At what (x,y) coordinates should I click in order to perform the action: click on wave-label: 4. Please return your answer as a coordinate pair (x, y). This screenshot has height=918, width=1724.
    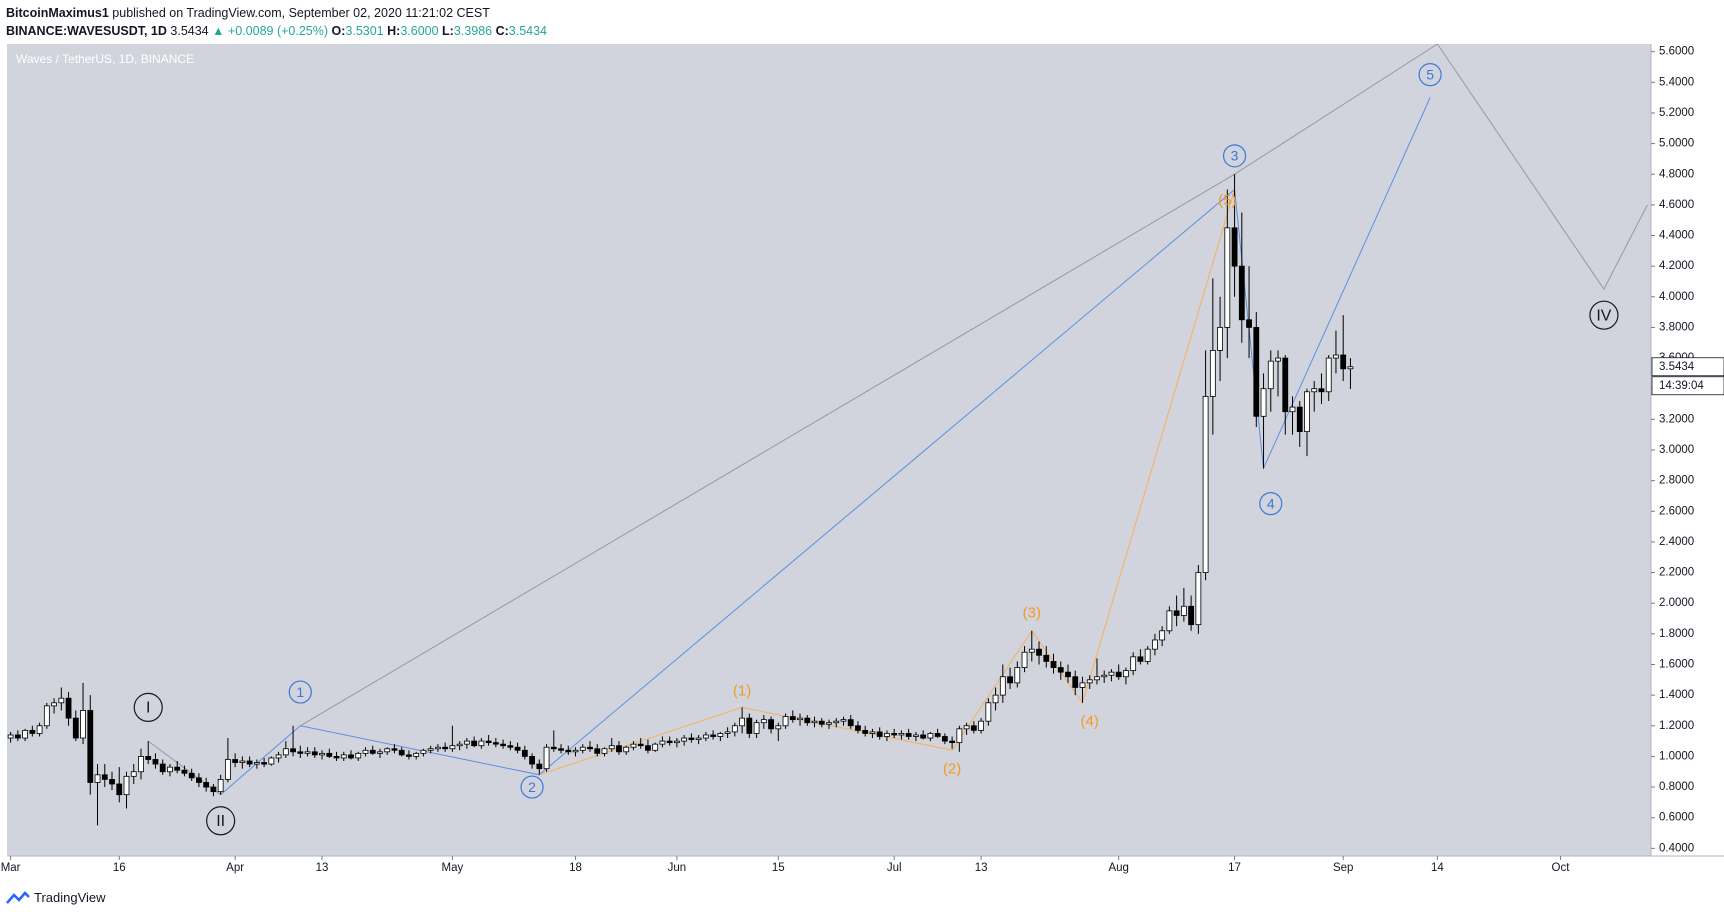
    Looking at the image, I should click on (1271, 503).